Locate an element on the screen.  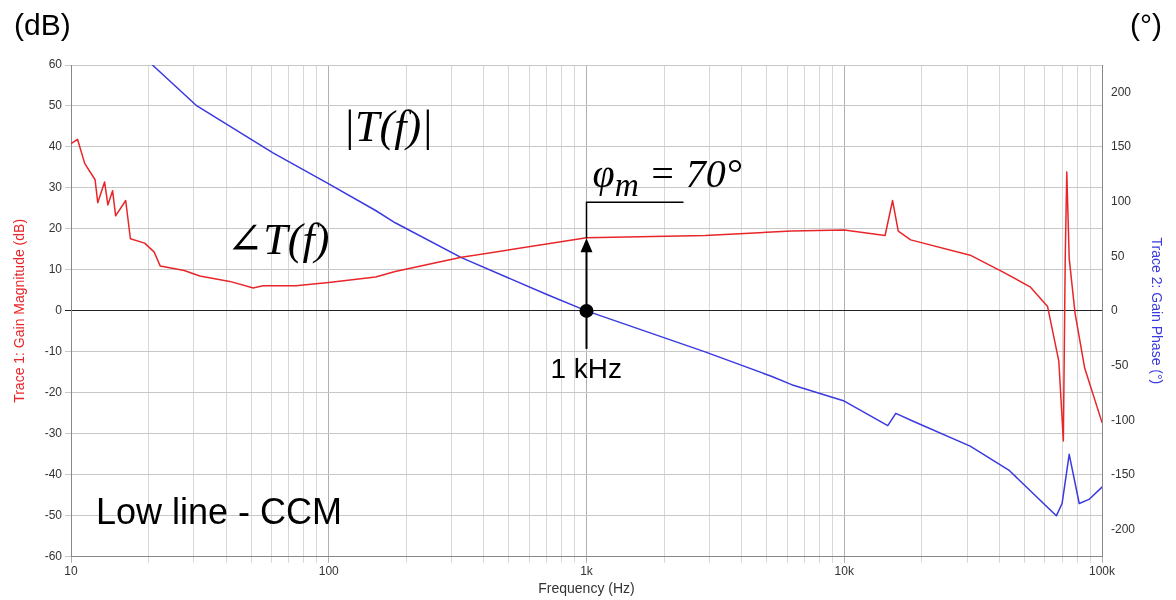
x-tick-label: 10k is located at coordinates (844, 571).